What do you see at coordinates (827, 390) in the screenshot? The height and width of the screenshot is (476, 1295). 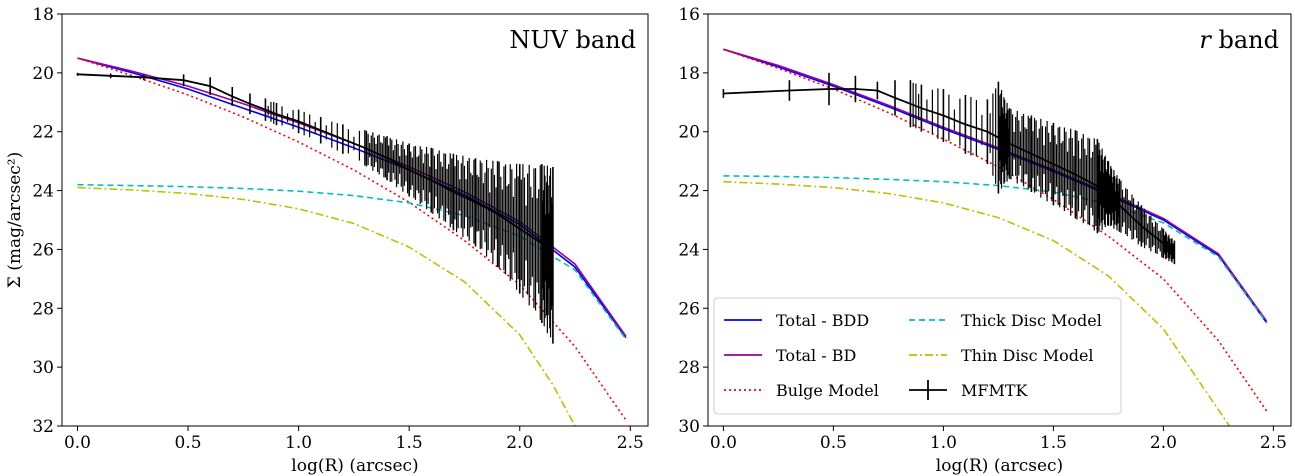 I see `legend-label: Bulge Model` at bounding box center [827, 390].